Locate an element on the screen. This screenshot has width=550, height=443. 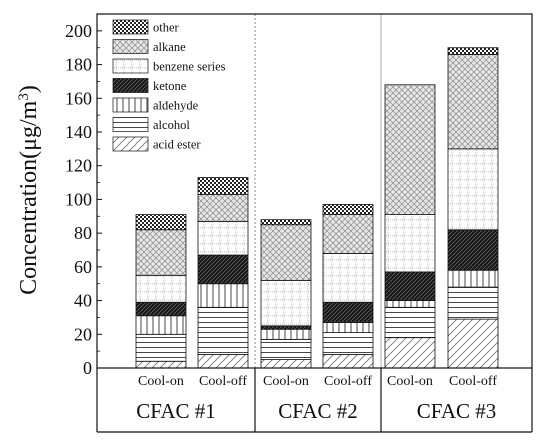
y-tick-label: 120 is located at coordinates (78, 166).